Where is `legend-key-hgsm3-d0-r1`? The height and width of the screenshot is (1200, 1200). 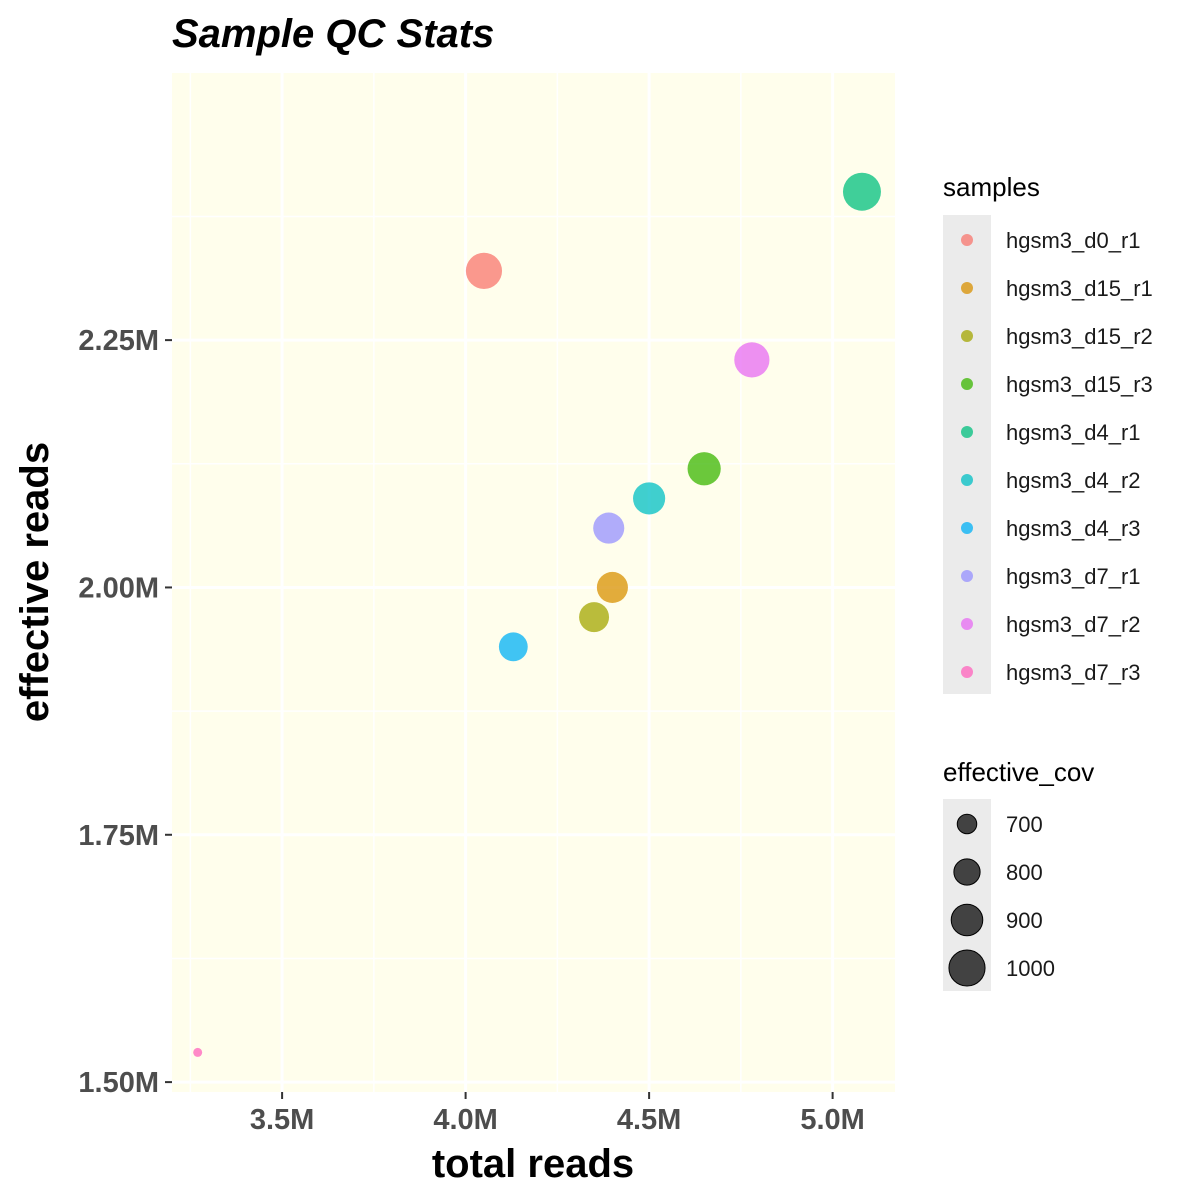
legend-key-hgsm3-d0-r1 is located at coordinates (967, 240).